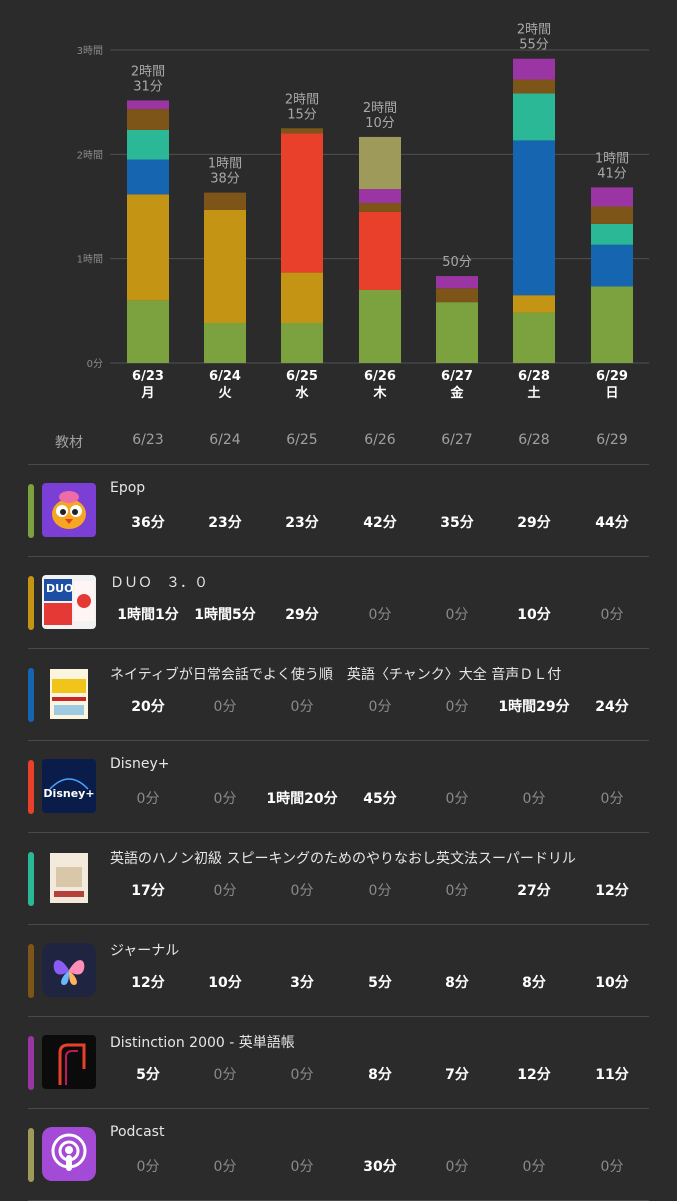 The height and width of the screenshot is (1201, 677). Describe the element at coordinates (612, 376) in the screenshot. I see `x-tick-date: 6/29` at that location.